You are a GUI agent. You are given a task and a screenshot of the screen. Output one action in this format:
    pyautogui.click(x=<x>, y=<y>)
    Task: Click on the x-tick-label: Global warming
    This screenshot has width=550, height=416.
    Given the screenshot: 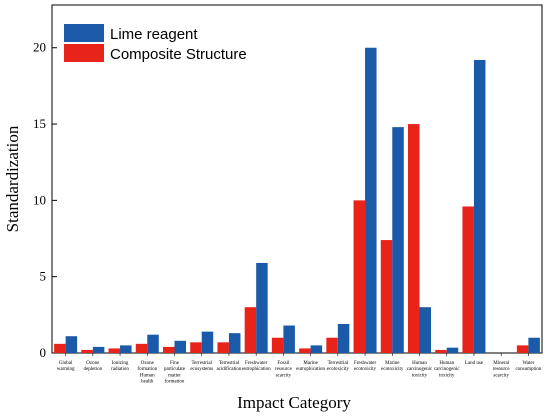 What is the action you would take?
    pyautogui.click(x=66, y=366)
    